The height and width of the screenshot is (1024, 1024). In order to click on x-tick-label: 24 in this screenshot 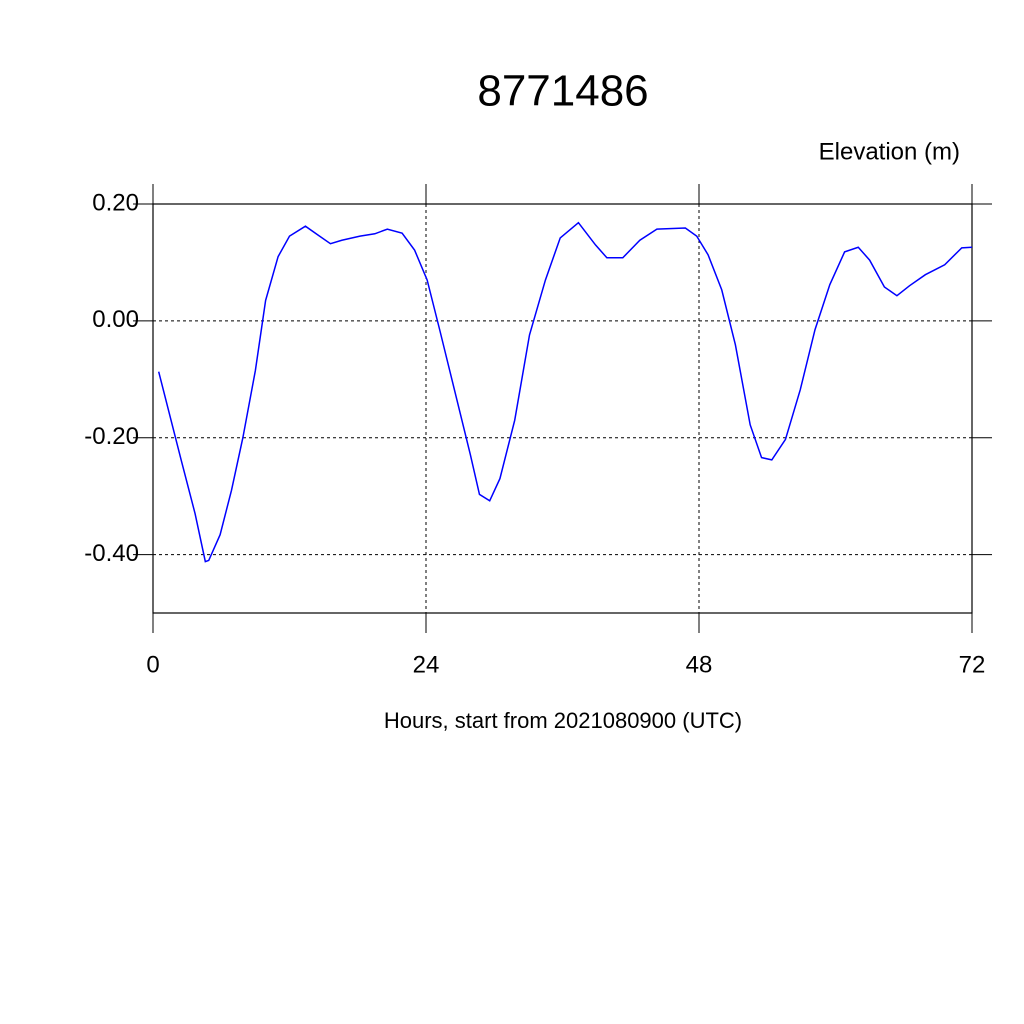, I will do `click(426, 664)`.